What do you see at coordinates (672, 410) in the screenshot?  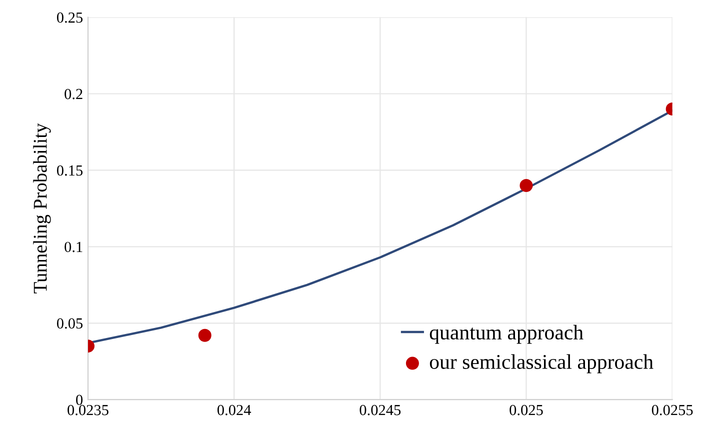 I see `x-tick-label: 0.0255` at bounding box center [672, 410].